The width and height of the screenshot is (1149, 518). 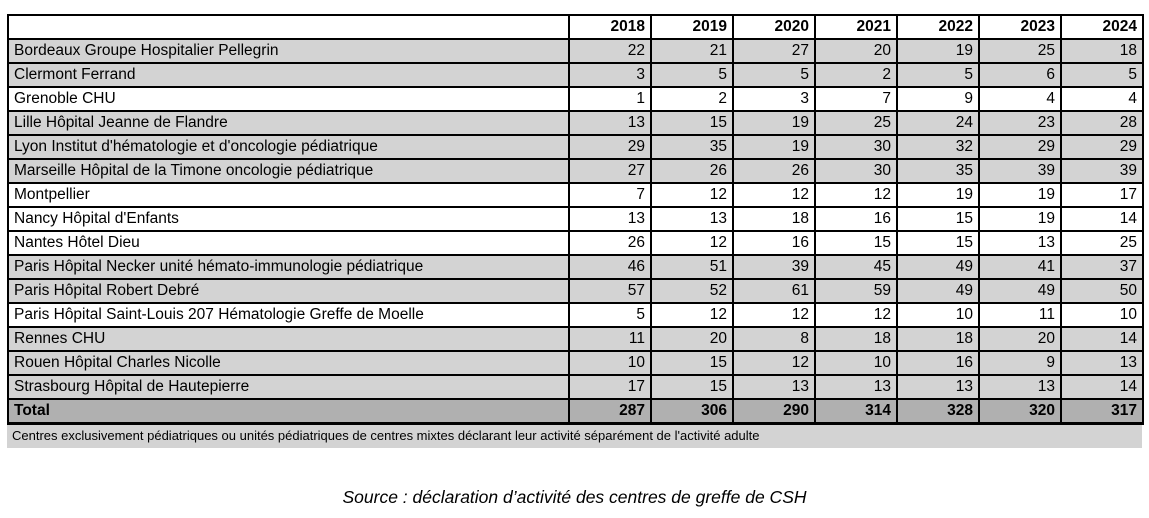 What do you see at coordinates (288, 411) in the screenshot?
I see `total-label: Total` at bounding box center [288, 411].